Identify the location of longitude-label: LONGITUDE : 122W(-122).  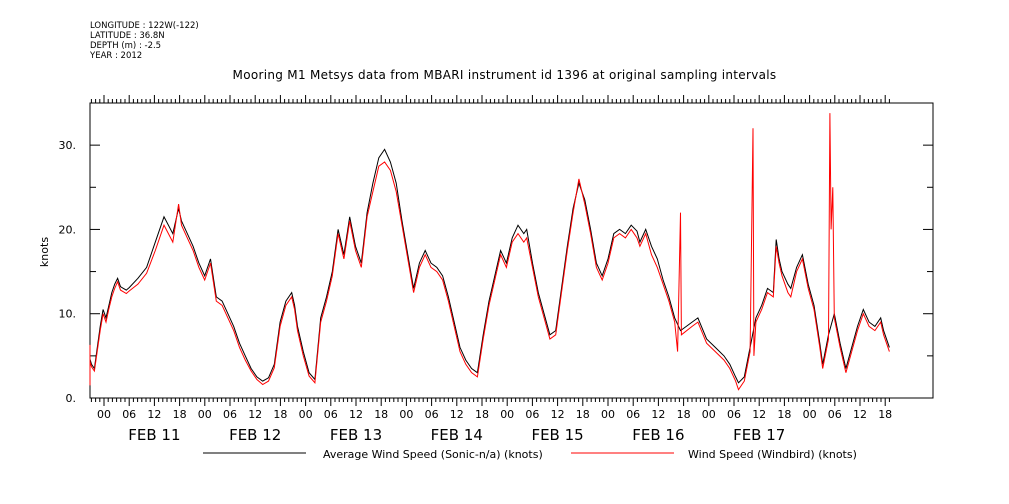
(144, 26).